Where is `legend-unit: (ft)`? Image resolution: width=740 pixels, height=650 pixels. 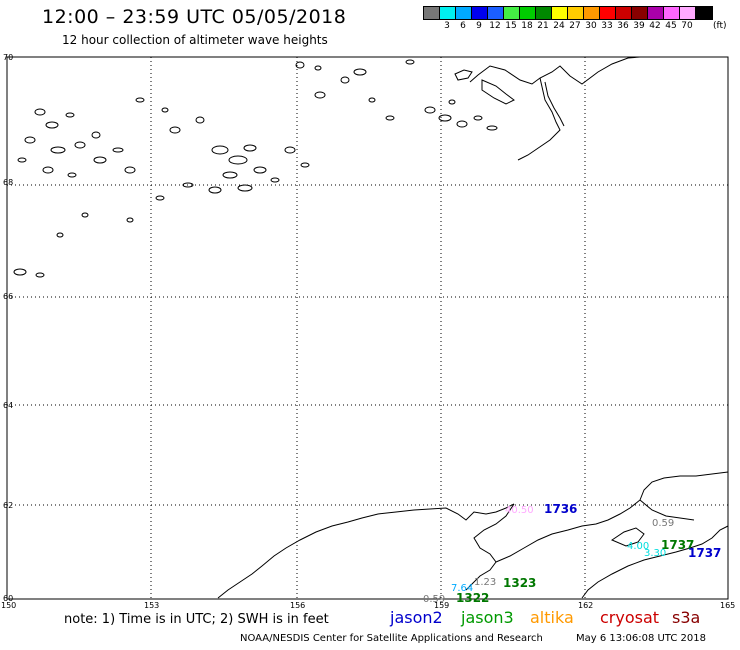
legend-unit: (ft) is located at coordinates (720, 26).